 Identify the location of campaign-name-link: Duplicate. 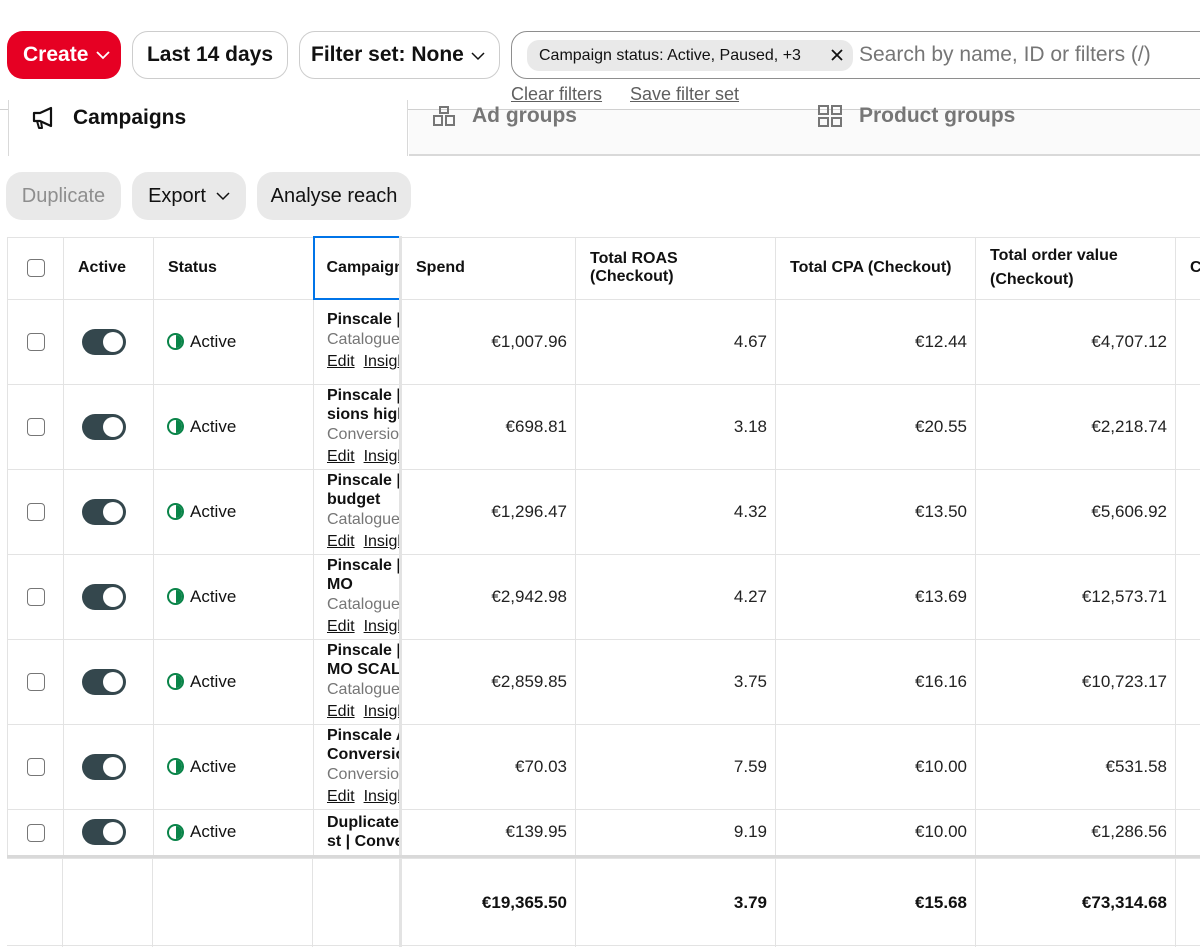
(363, 822).